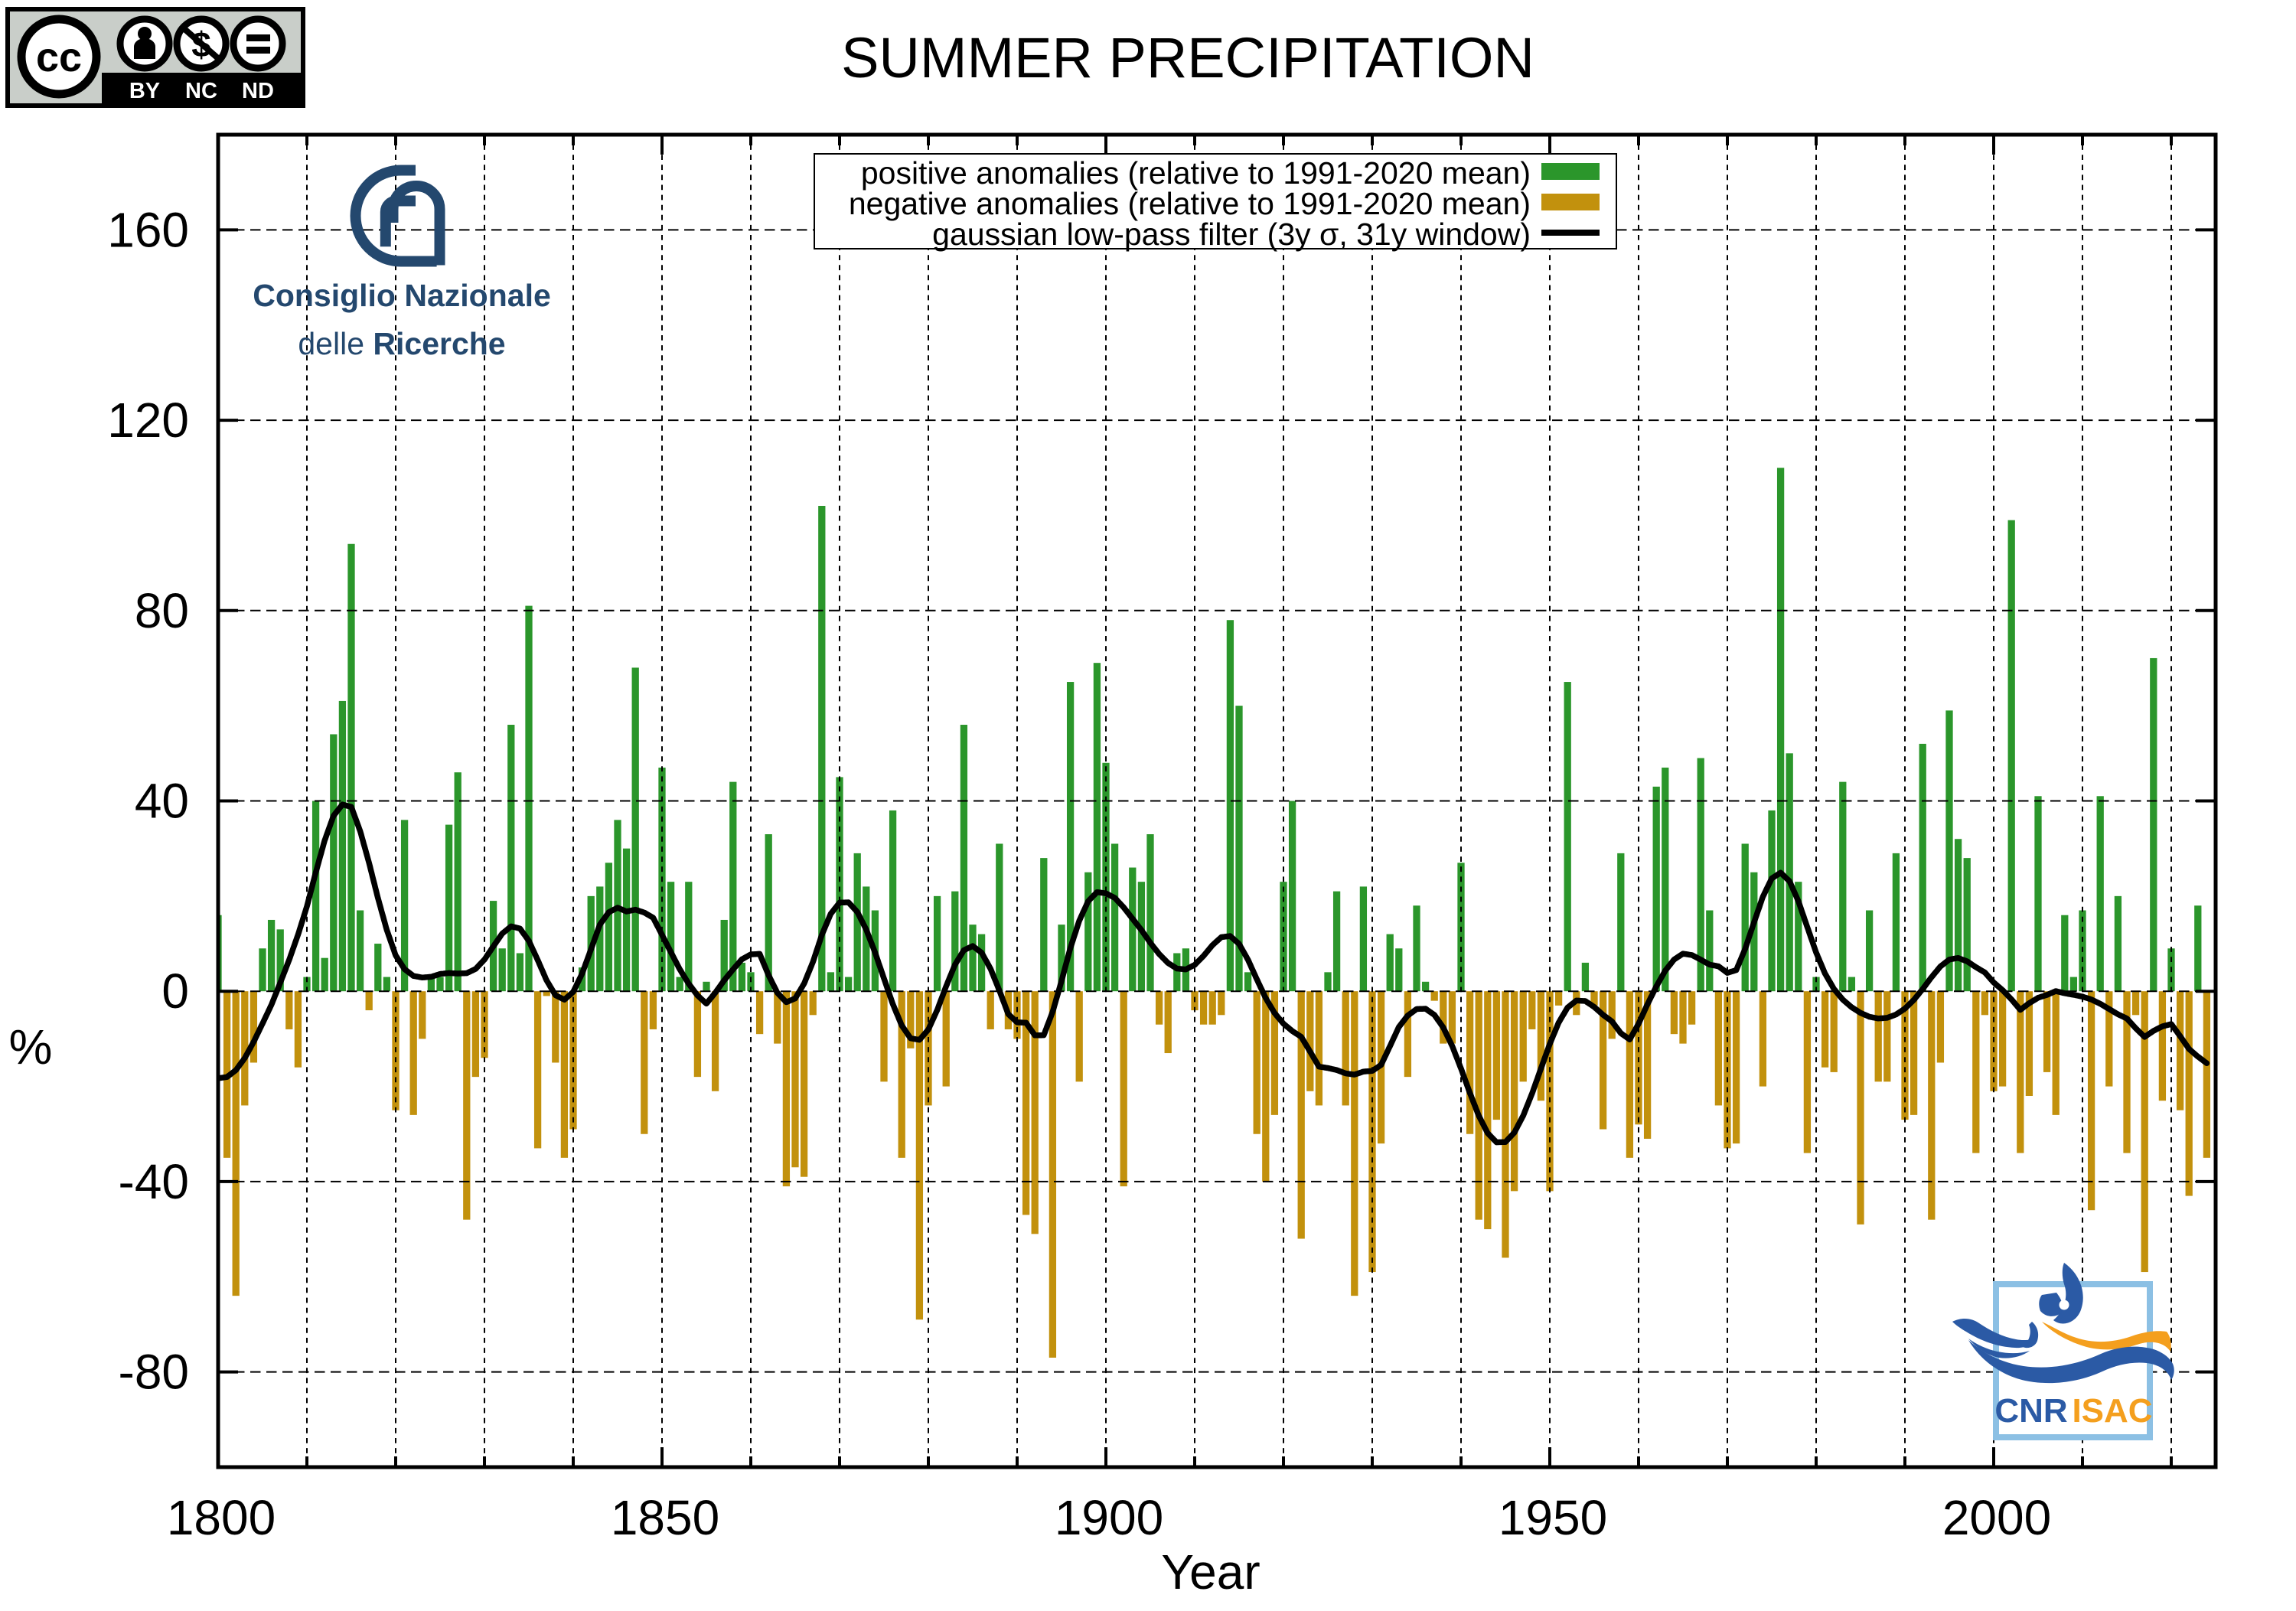 This screenshot has width=2296, height=1611. Describe the element at coordinates (2112, 1411) in the screenshot. I see `svg-text: ISAC` at that location.